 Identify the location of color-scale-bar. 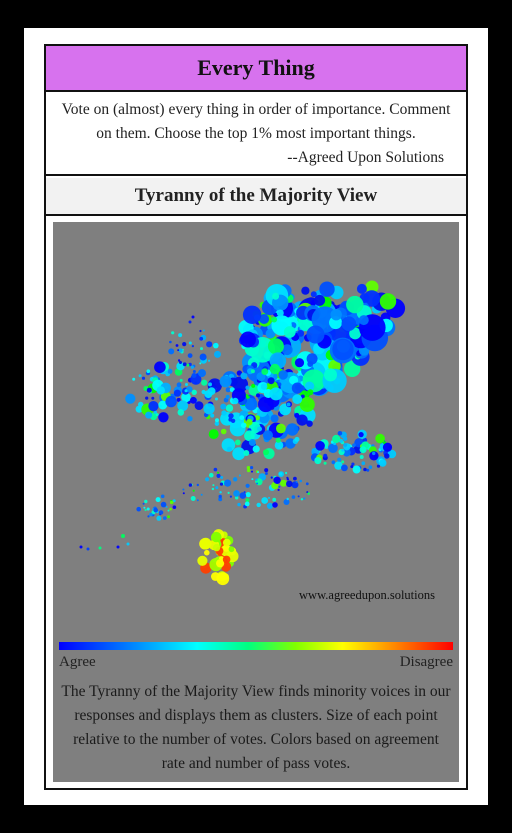
(256, 646).